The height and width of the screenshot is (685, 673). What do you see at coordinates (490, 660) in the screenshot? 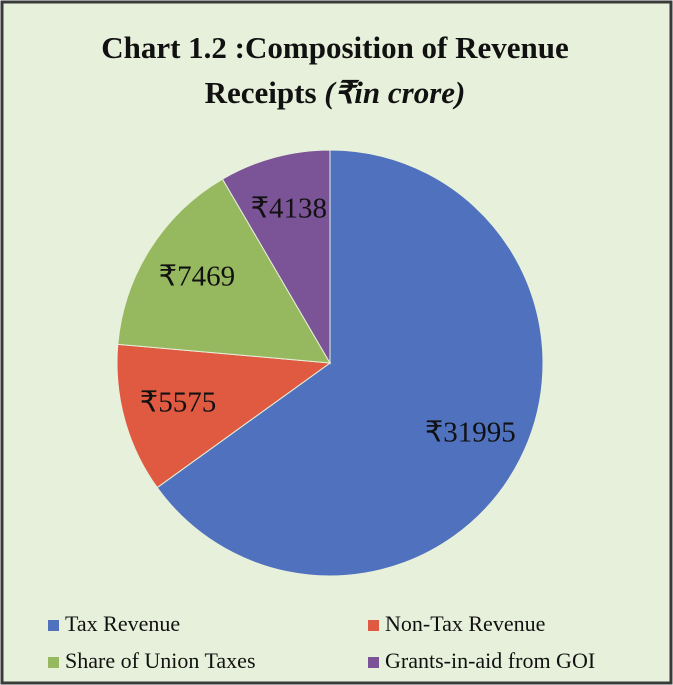
I see `legend-label: Grants-in-aid from GOI` at bounding box center [490, 660].